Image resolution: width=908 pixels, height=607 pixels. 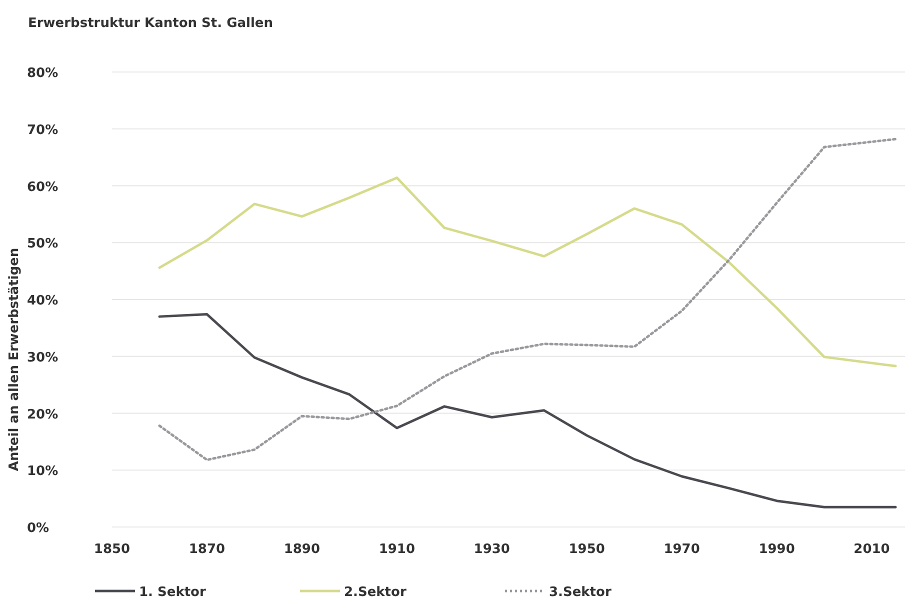 I want to click on y-tick-label: 50%, so click(x=42, y=244).